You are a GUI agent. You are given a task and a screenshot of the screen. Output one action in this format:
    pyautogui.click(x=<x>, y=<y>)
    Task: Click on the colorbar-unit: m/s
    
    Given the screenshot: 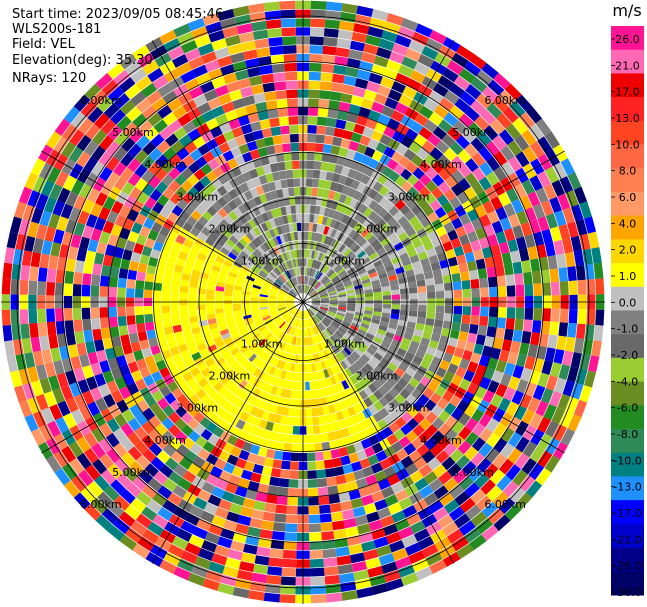 What is the action you would take?
    pyautogui.click(x=626, y=10)
    